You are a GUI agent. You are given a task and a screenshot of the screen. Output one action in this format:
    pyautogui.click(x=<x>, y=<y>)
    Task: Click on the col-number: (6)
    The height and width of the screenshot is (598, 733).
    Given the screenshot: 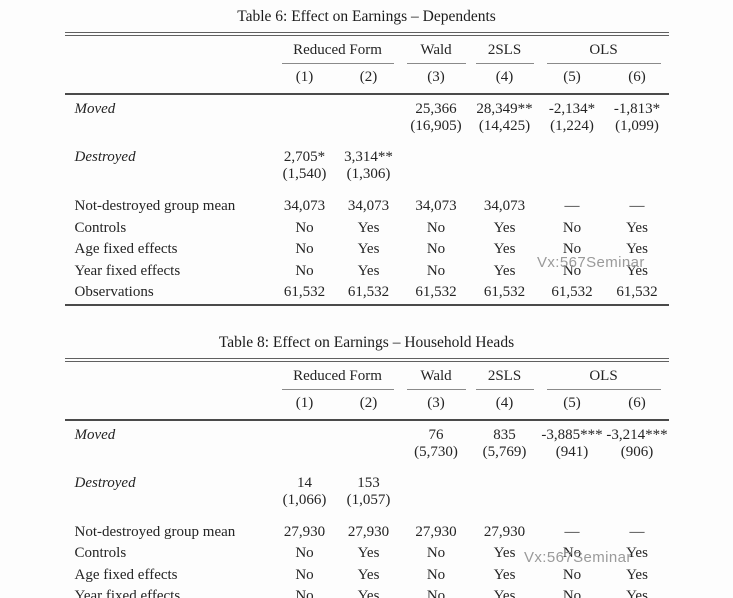 What is the action you would take?
    pyautogui.click(x=637, y=79)
    